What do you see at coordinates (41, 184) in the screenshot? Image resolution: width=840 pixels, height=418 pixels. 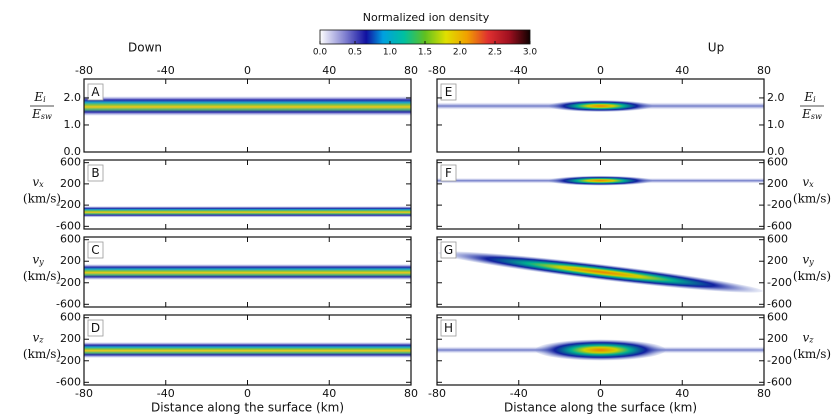 I see `y-axis-label-sub: x` at bounding box center [41, 184].